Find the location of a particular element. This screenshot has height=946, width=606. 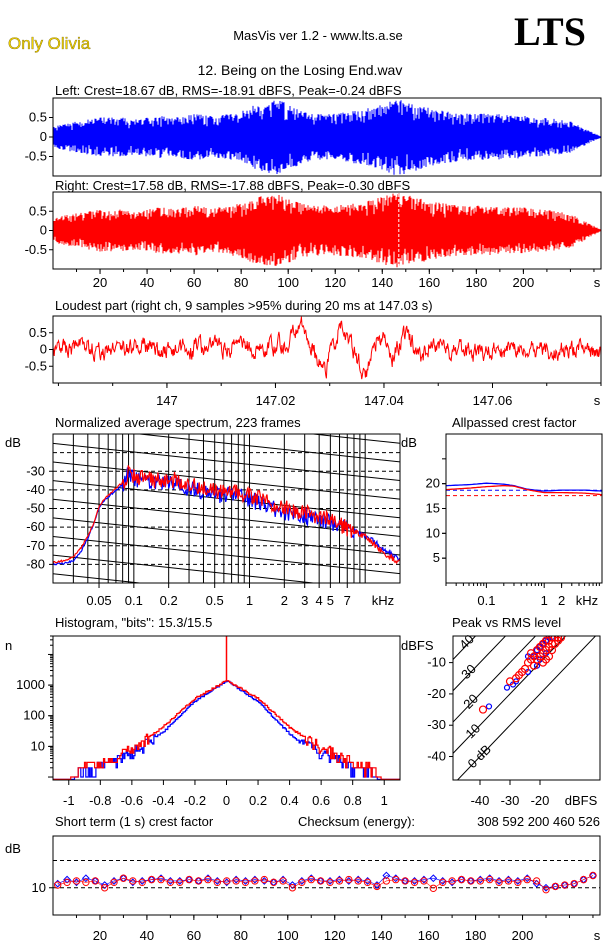

peak-rms-ytick-label: -10 is located at coordinates (436, 662).